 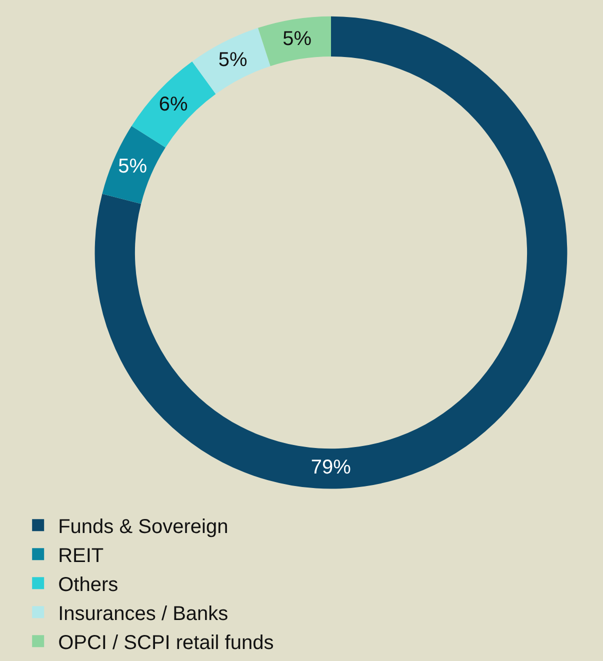 I want to click on legend-label: Insurances / Banks, so click(x=143, y=613).